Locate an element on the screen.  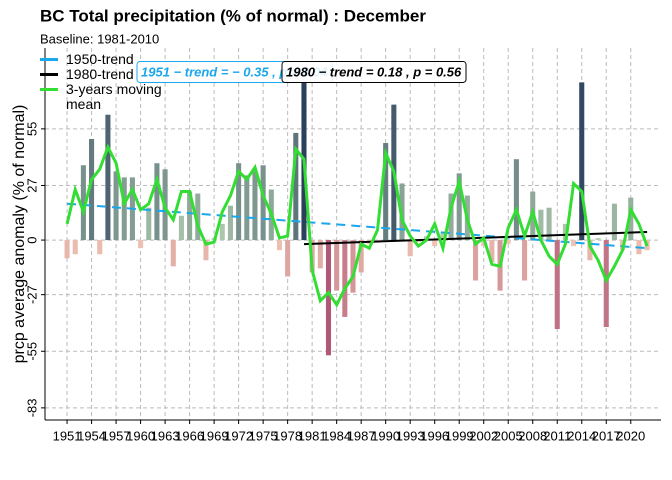
annotation-text: 1951 − trend = − 0.35 , p = 0.04 is located at coordinates (234, 71).